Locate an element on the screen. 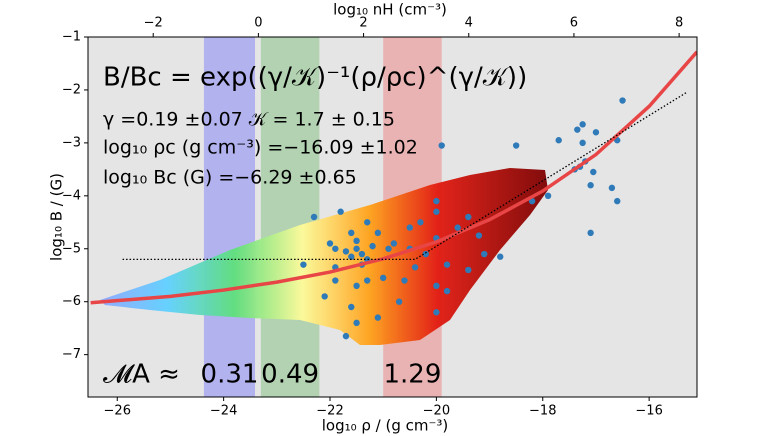 The height and width of the screenshot is (436, 763). top-x-tick-label: 2 is located at coordinates (363, 23).